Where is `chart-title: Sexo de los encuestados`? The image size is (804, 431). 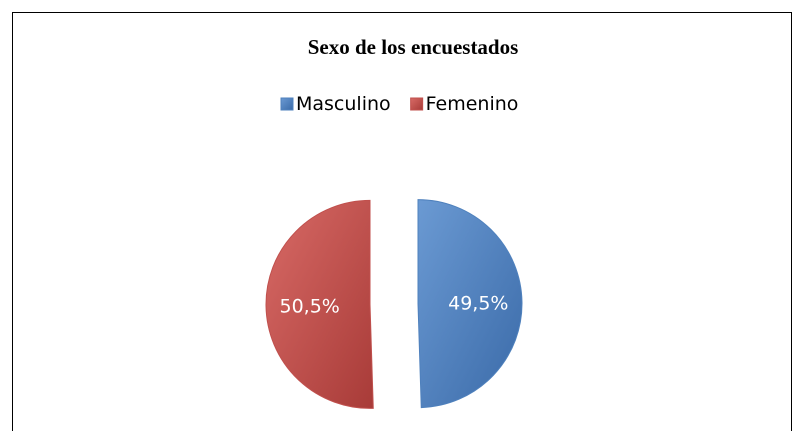
chart-title: Sexo de los encuestados is located at coordinates (413, 47).